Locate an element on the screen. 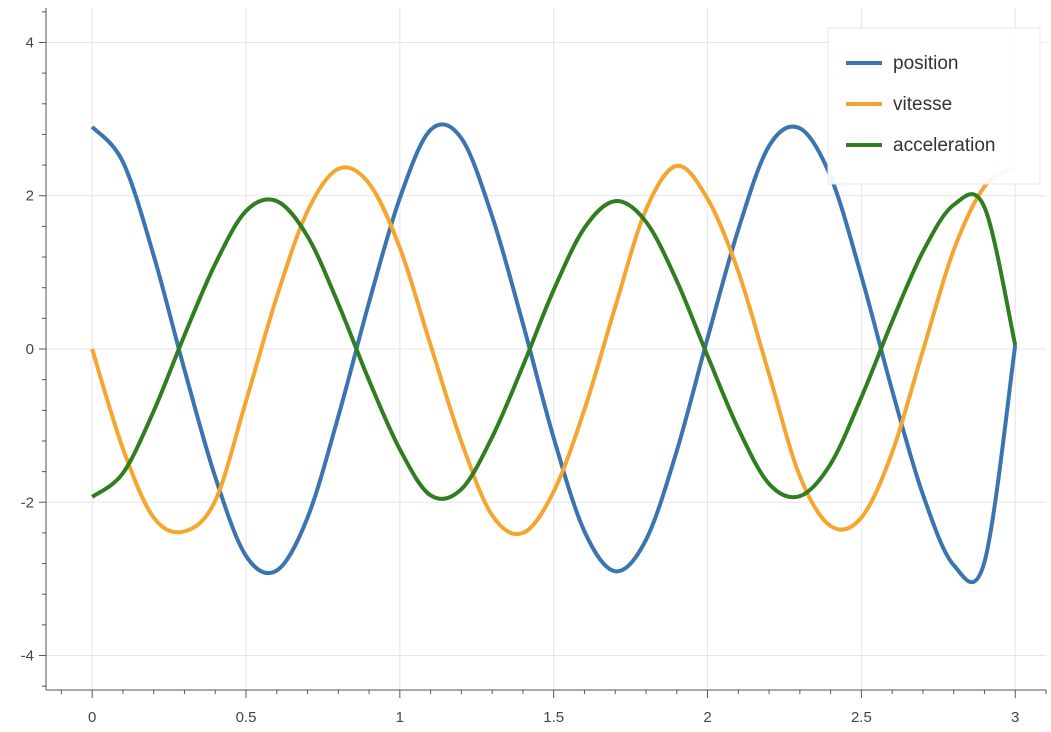 This screenshot has width=1051, height=732. y-tick-label: -4 is located at coordinates (27, 656).